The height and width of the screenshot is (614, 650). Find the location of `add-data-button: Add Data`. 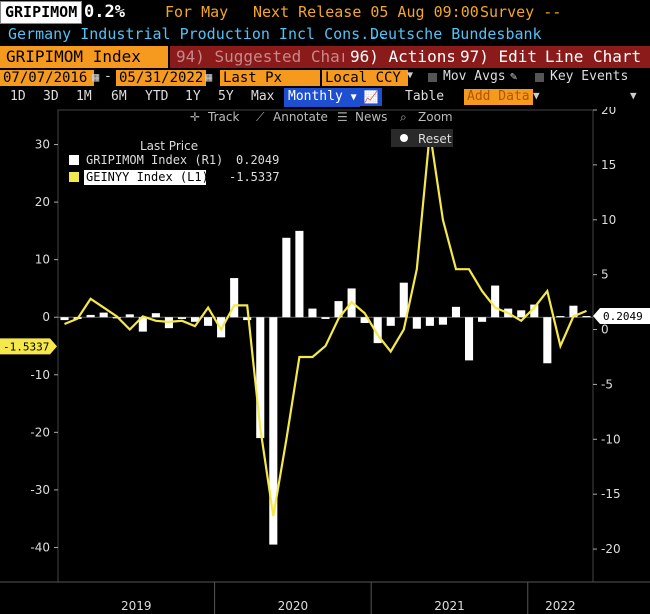

add-data-button: Add Data is located at coordinates (498, 97).